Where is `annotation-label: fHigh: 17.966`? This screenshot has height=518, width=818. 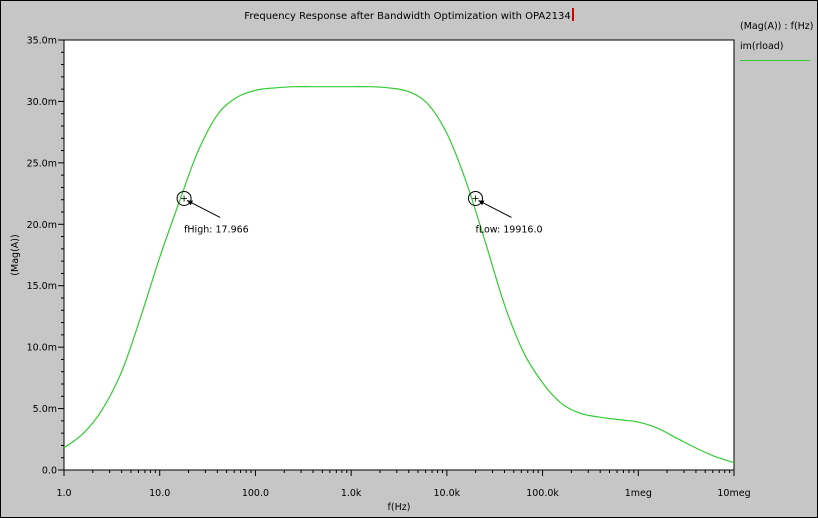
annotation-label: fHigh: 17.966 is located at coordinates (216, 229).